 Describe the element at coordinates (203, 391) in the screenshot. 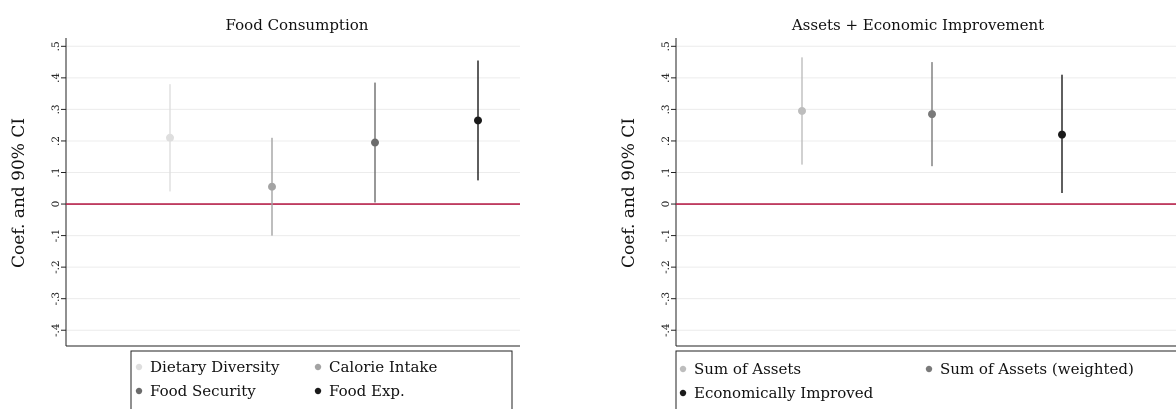

I see `legend-label: Food Security` at that location.